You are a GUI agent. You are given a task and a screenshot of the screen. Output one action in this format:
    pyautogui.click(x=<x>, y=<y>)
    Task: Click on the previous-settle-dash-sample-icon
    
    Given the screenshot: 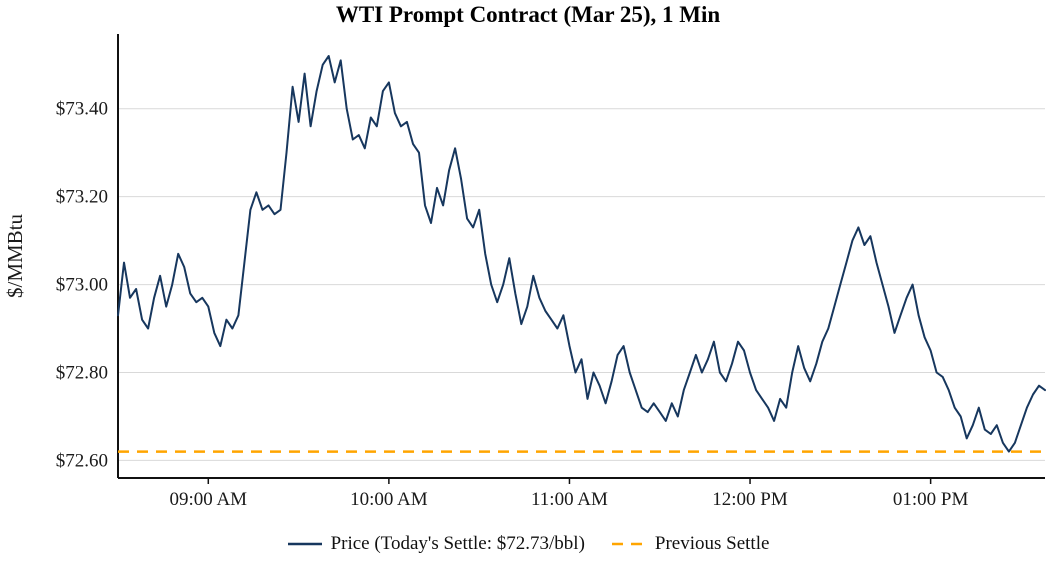 What is the action you would take?
    pyautogui.click(x=628, y=544)
    